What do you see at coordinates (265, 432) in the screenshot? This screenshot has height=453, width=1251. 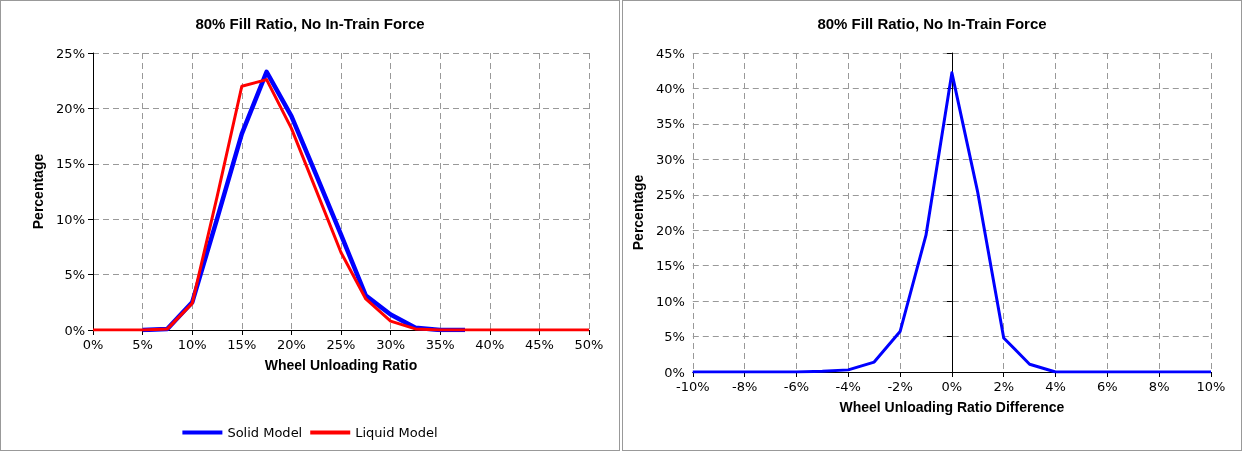 I see `legend-label: Solid Model` at bounding box center [265, 432].